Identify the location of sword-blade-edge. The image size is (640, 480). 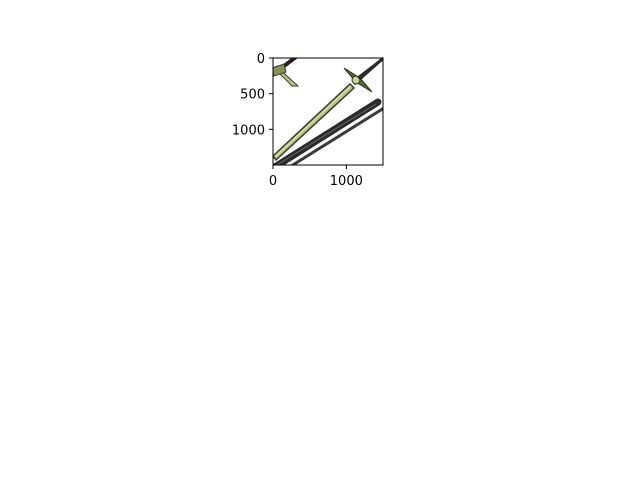
(313, 121).